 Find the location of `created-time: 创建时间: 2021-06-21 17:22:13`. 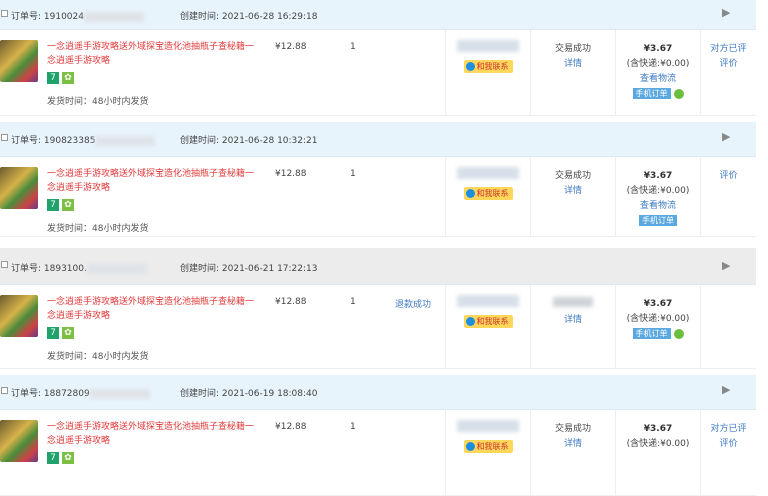

created-time: 创建时间: 2021-06-21 17:22:13 is located at coordinates (249, 267).